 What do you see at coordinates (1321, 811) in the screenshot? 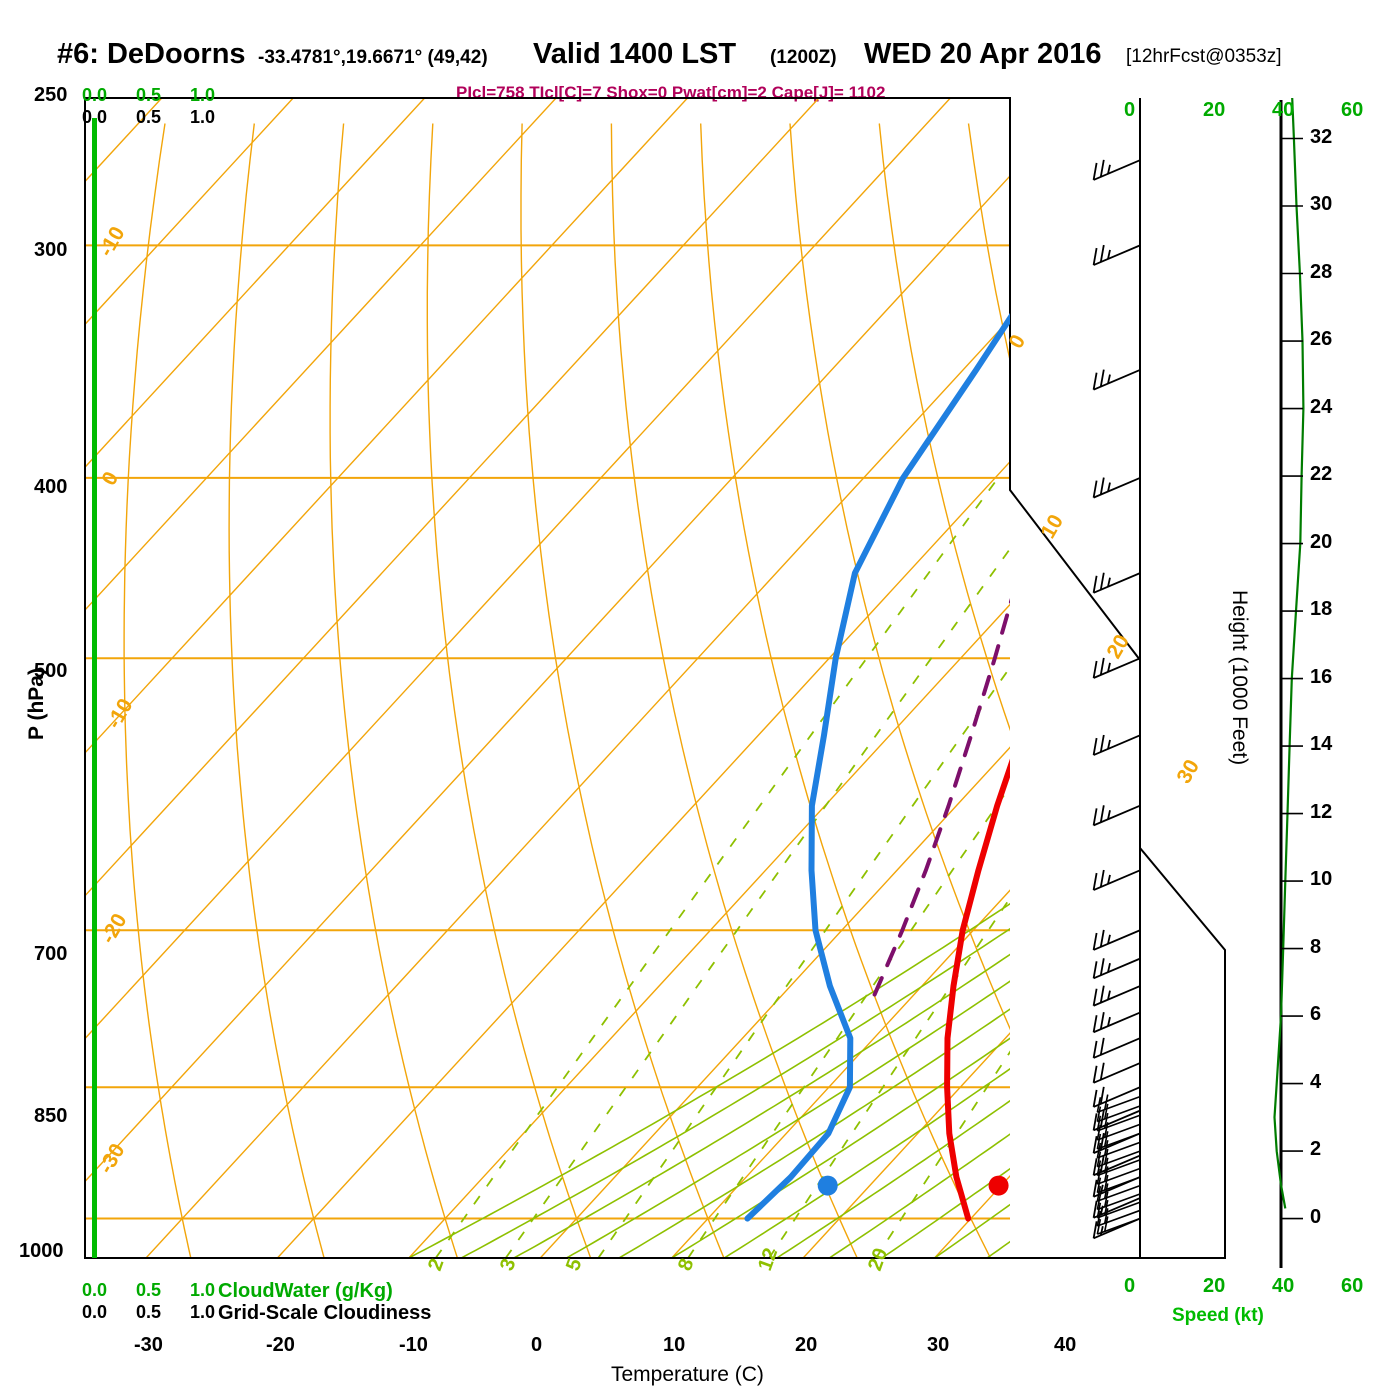
I see `height-tick-12: 12` at bounding box center [1321, 811].